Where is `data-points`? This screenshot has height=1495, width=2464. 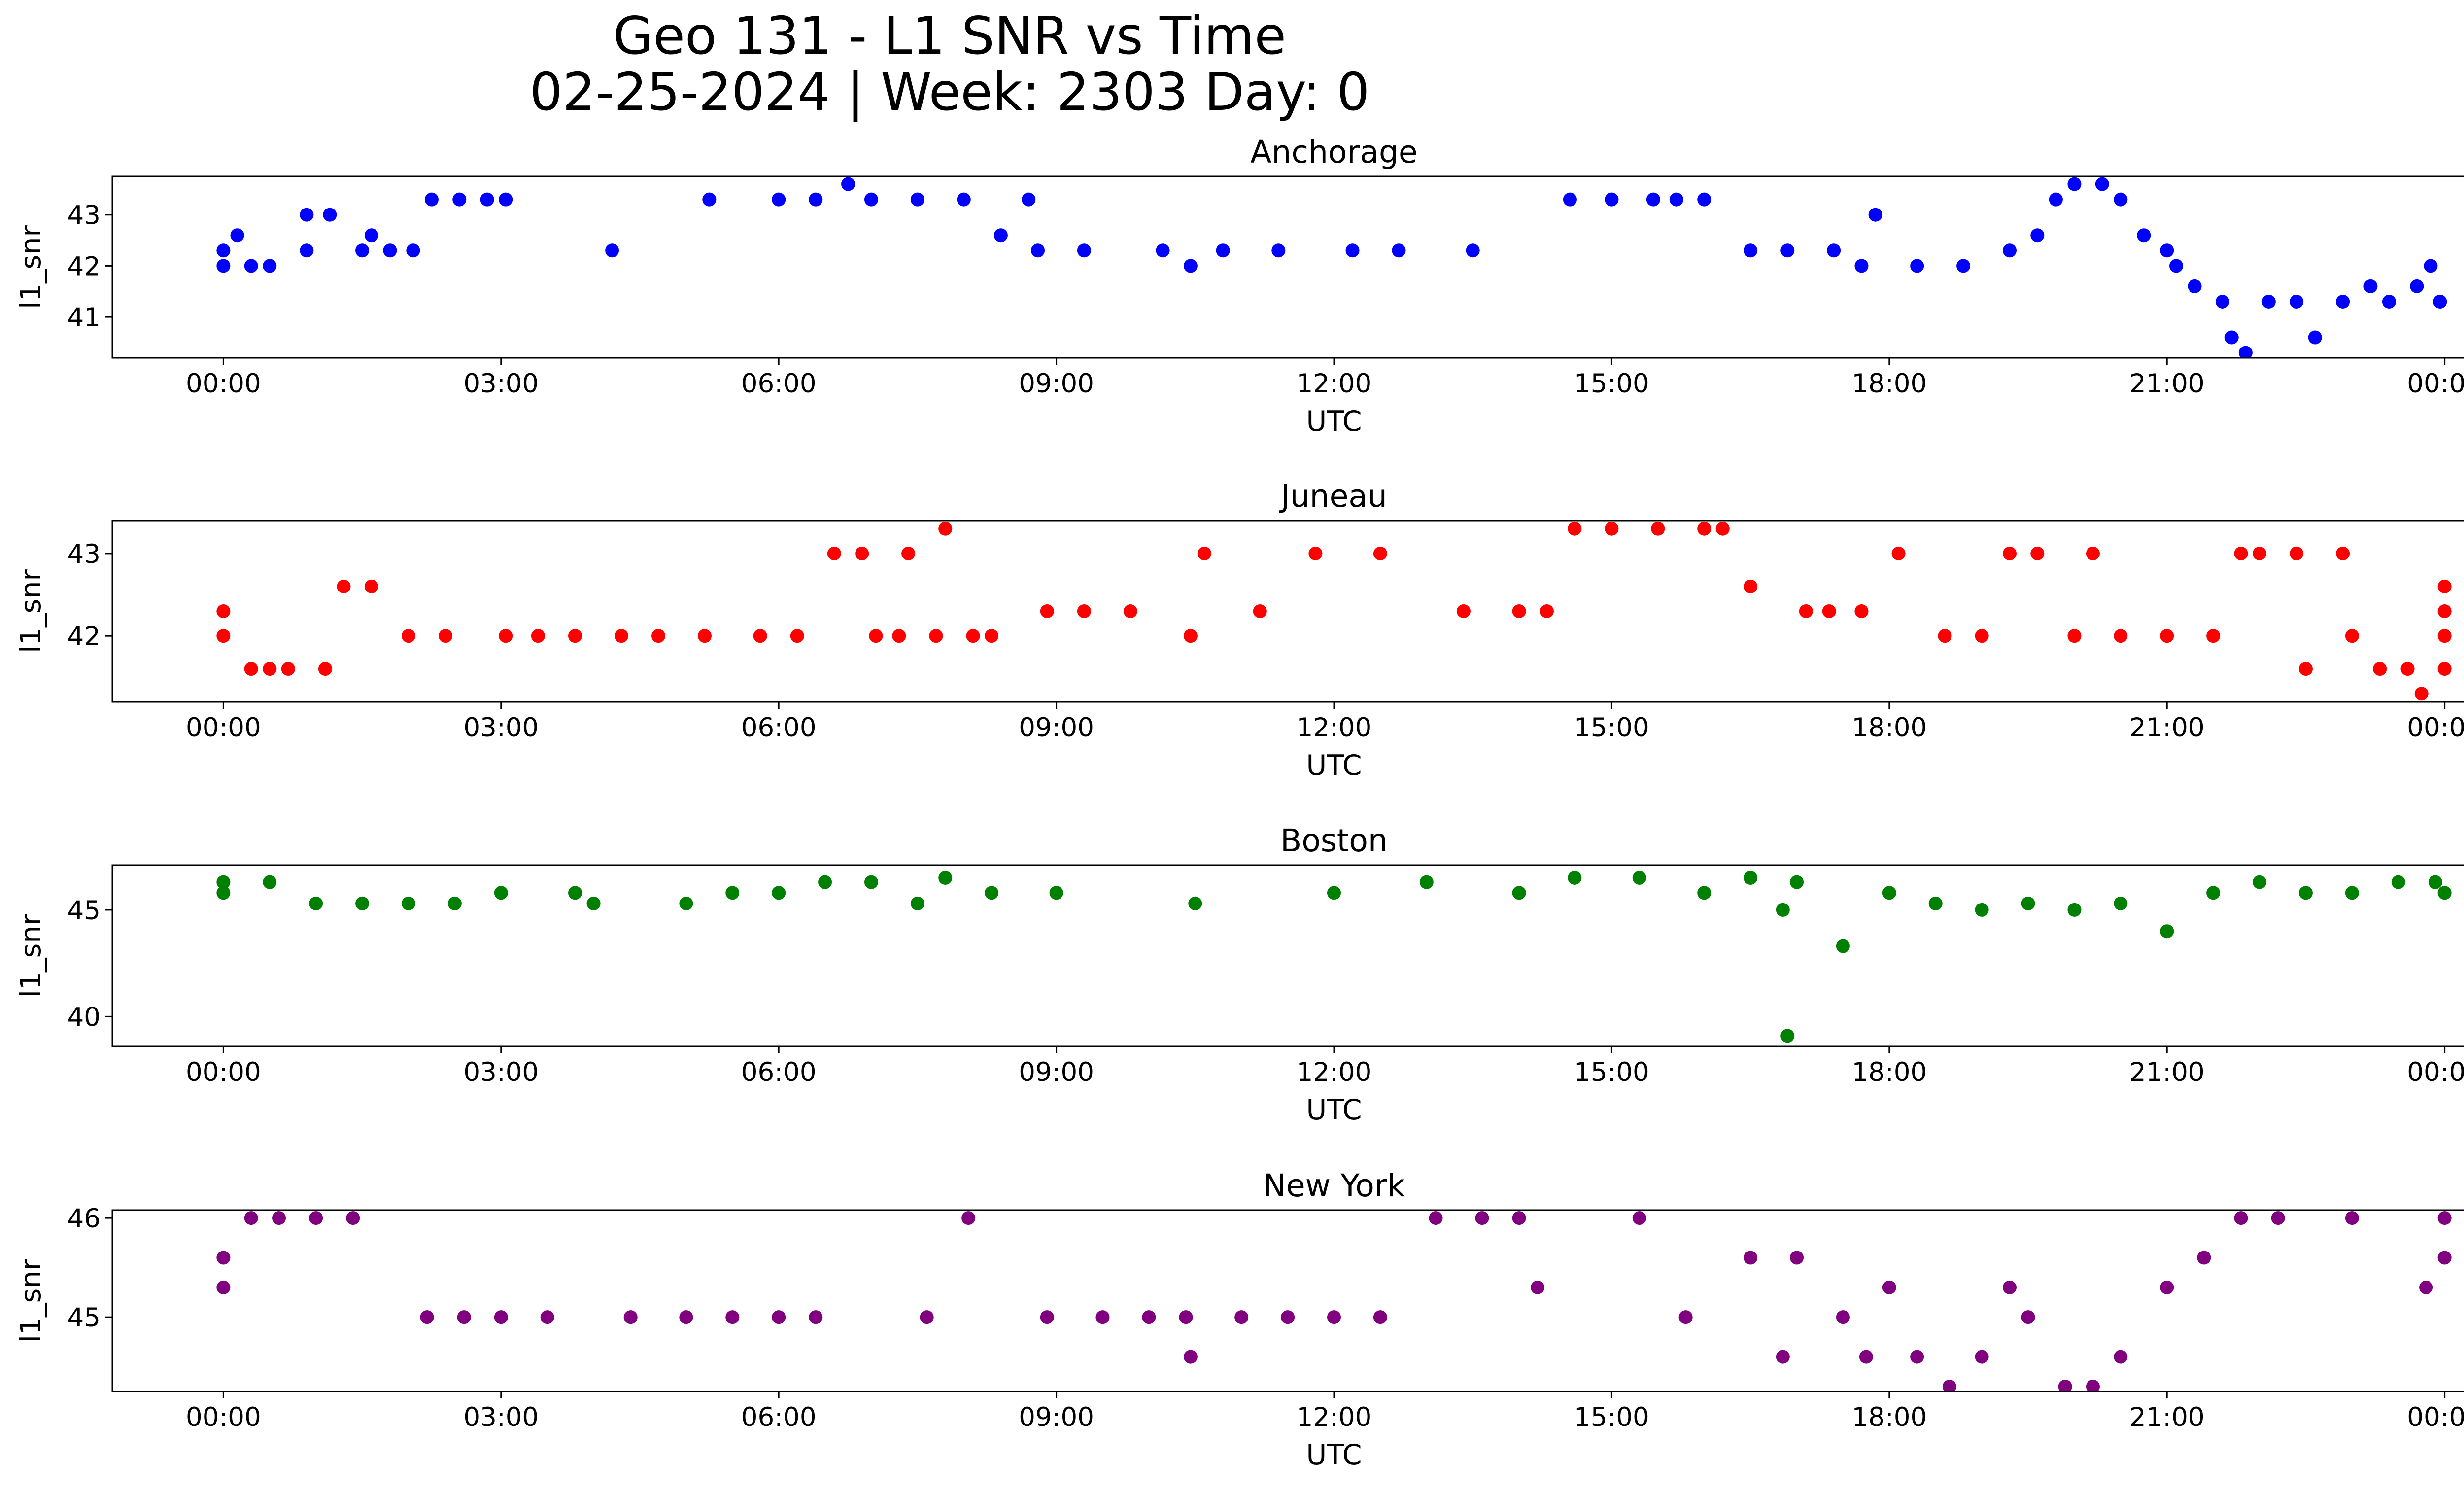 data-points is located at coordinates (1334, 956).